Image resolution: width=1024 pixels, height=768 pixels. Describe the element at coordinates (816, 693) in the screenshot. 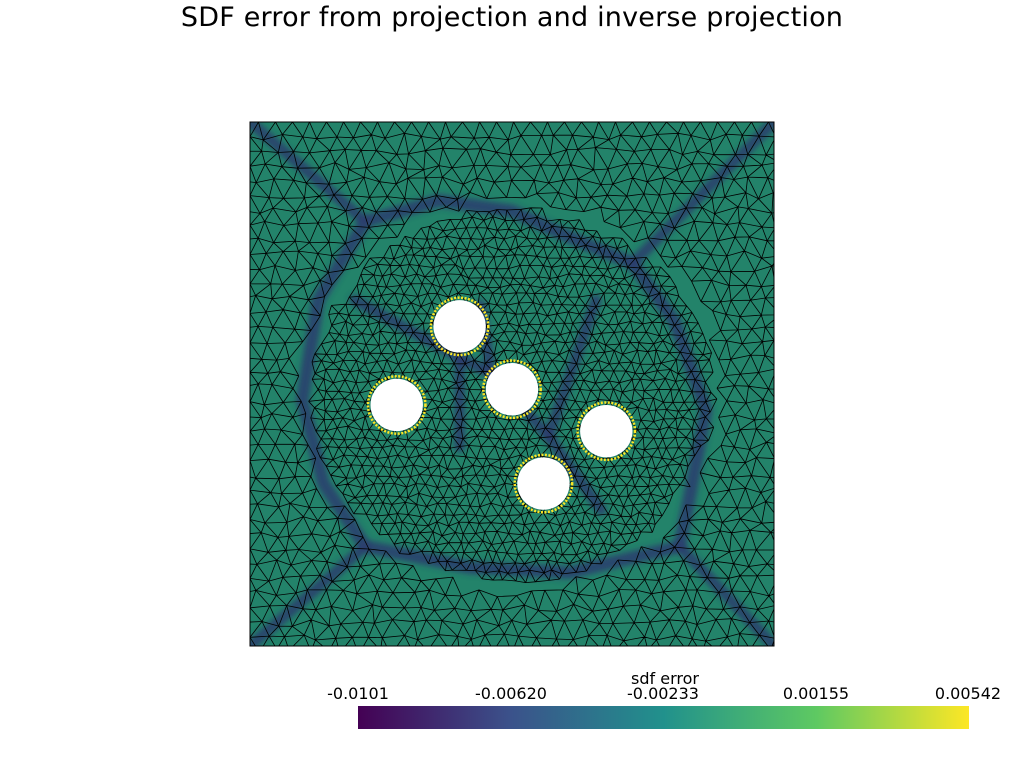

I see `colorbar-tick-label: 0.00155` at that location.